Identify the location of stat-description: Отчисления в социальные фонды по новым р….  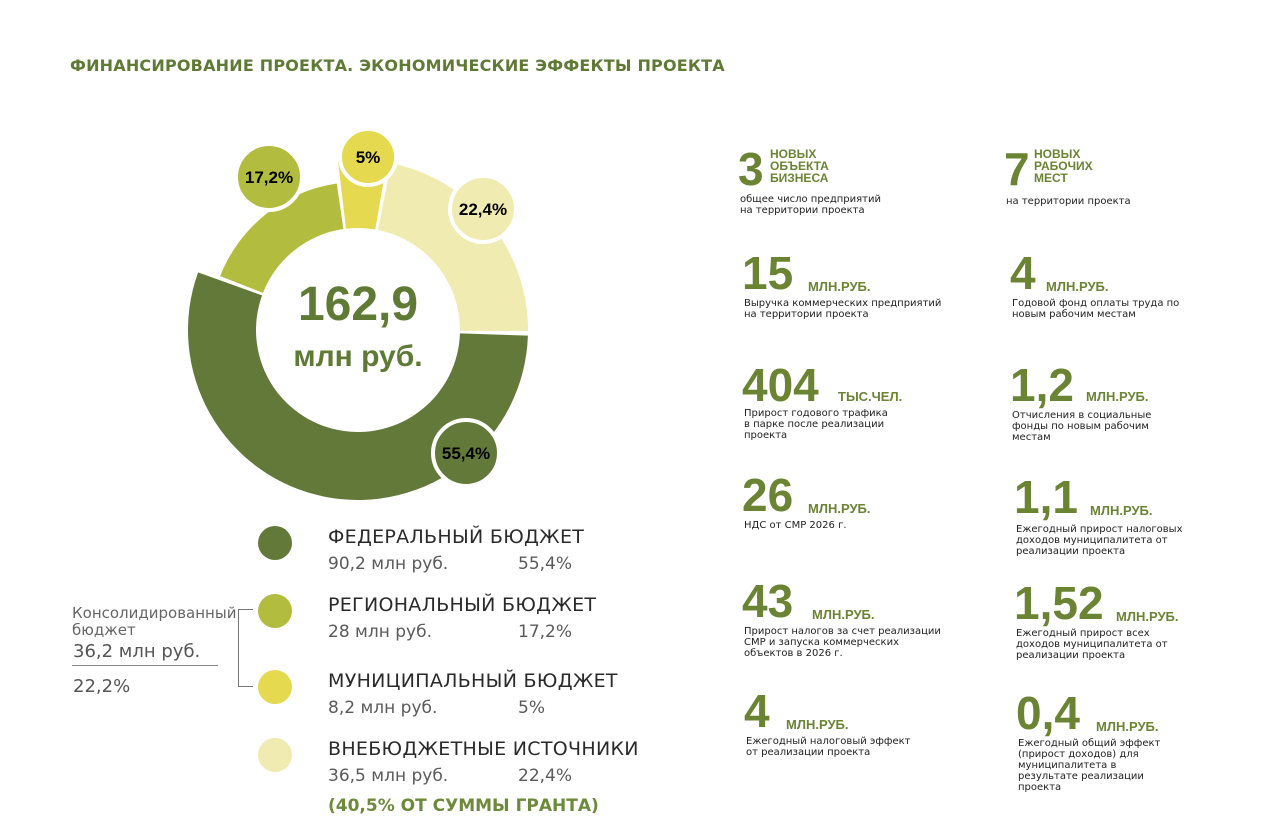
(1082, 426).